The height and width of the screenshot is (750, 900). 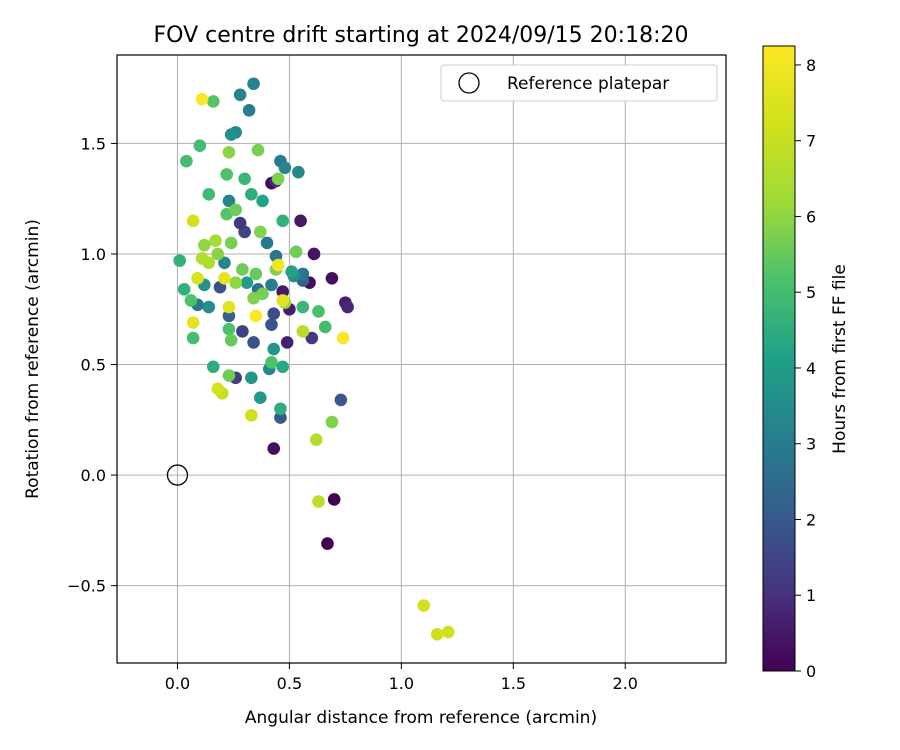 I want to click on colorbar-tick-label: 8, so click(x=811, y=65).